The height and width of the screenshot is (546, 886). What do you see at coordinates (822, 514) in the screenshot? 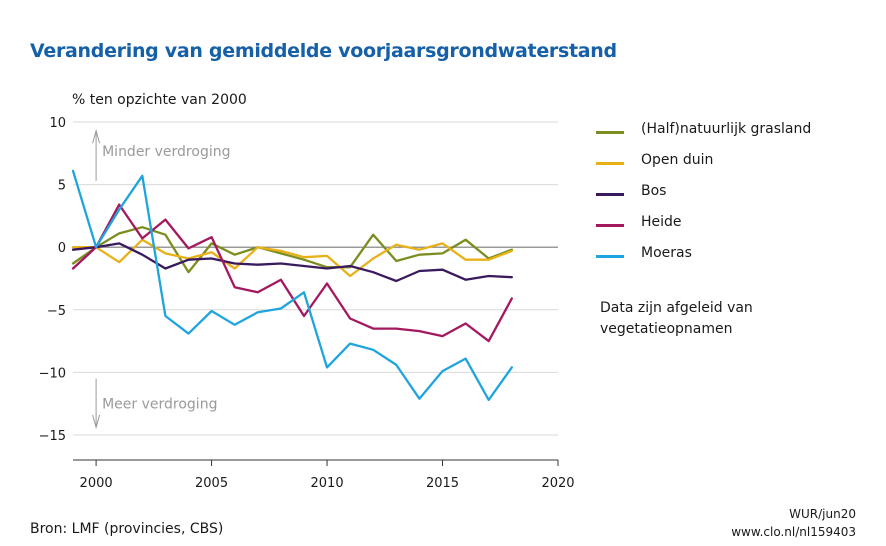
I see `credit-date: WUR/jun20` at bounding box center [822, 514].